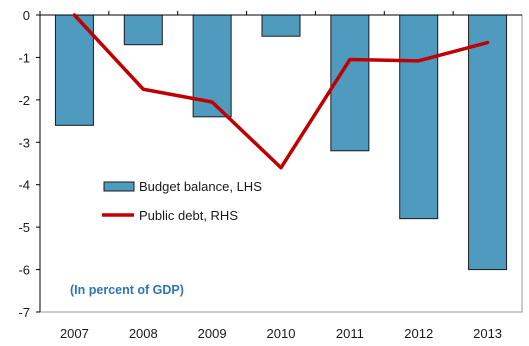 The image size is (529, 346). Describe the element at coordinates (281, 25) in the screenshot. I see `bar-2010` at that location.